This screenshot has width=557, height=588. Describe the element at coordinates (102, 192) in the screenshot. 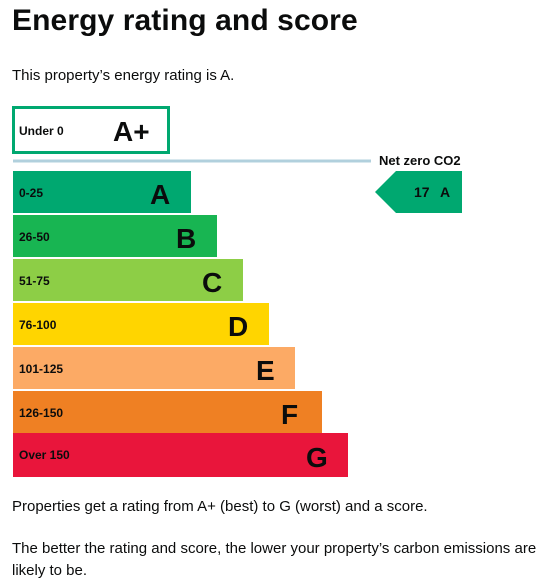

I see `band-a` at that location.